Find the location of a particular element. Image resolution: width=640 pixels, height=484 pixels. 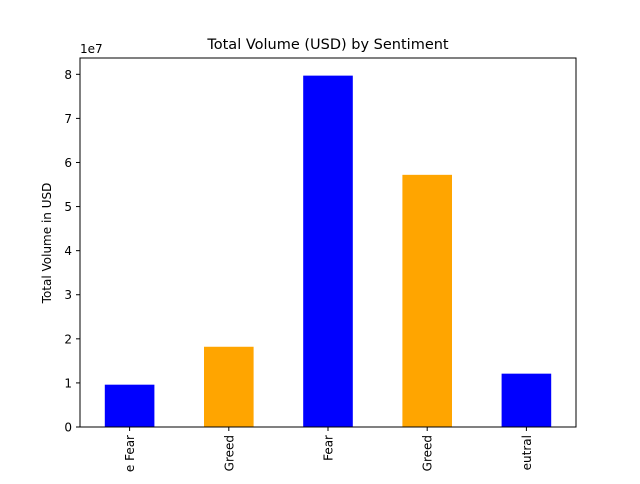

y-tick-label: 6 is located at coordinates (68, 163).